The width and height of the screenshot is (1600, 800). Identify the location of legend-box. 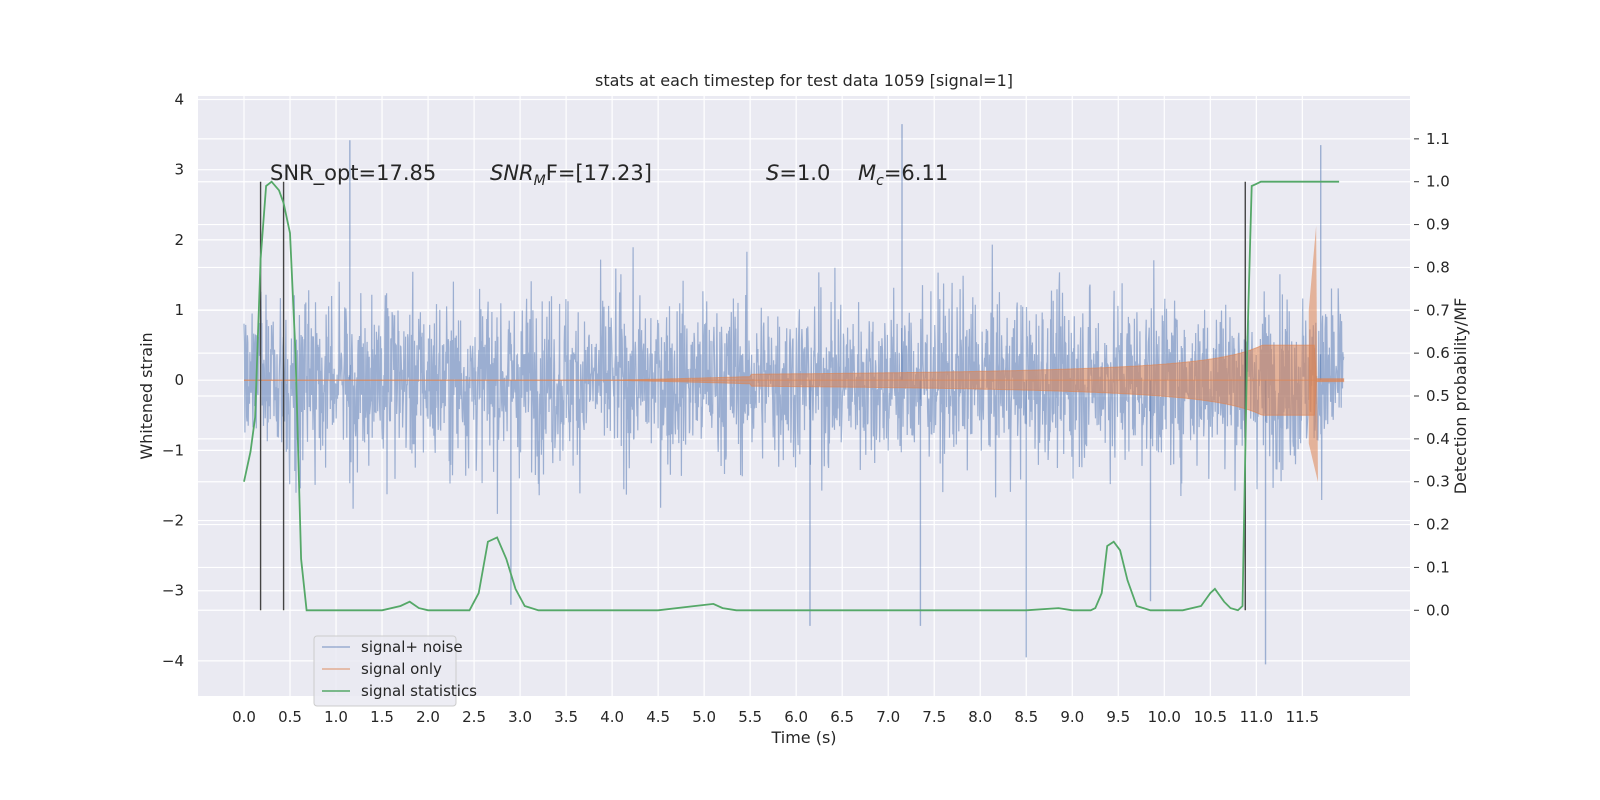
(385, 671).